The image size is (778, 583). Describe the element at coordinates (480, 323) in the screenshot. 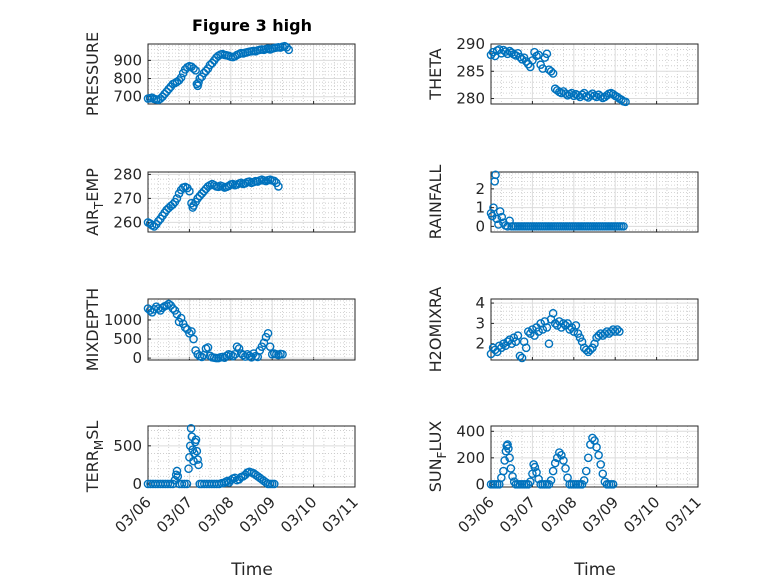

I see `y-tick-label: 3` at that location.